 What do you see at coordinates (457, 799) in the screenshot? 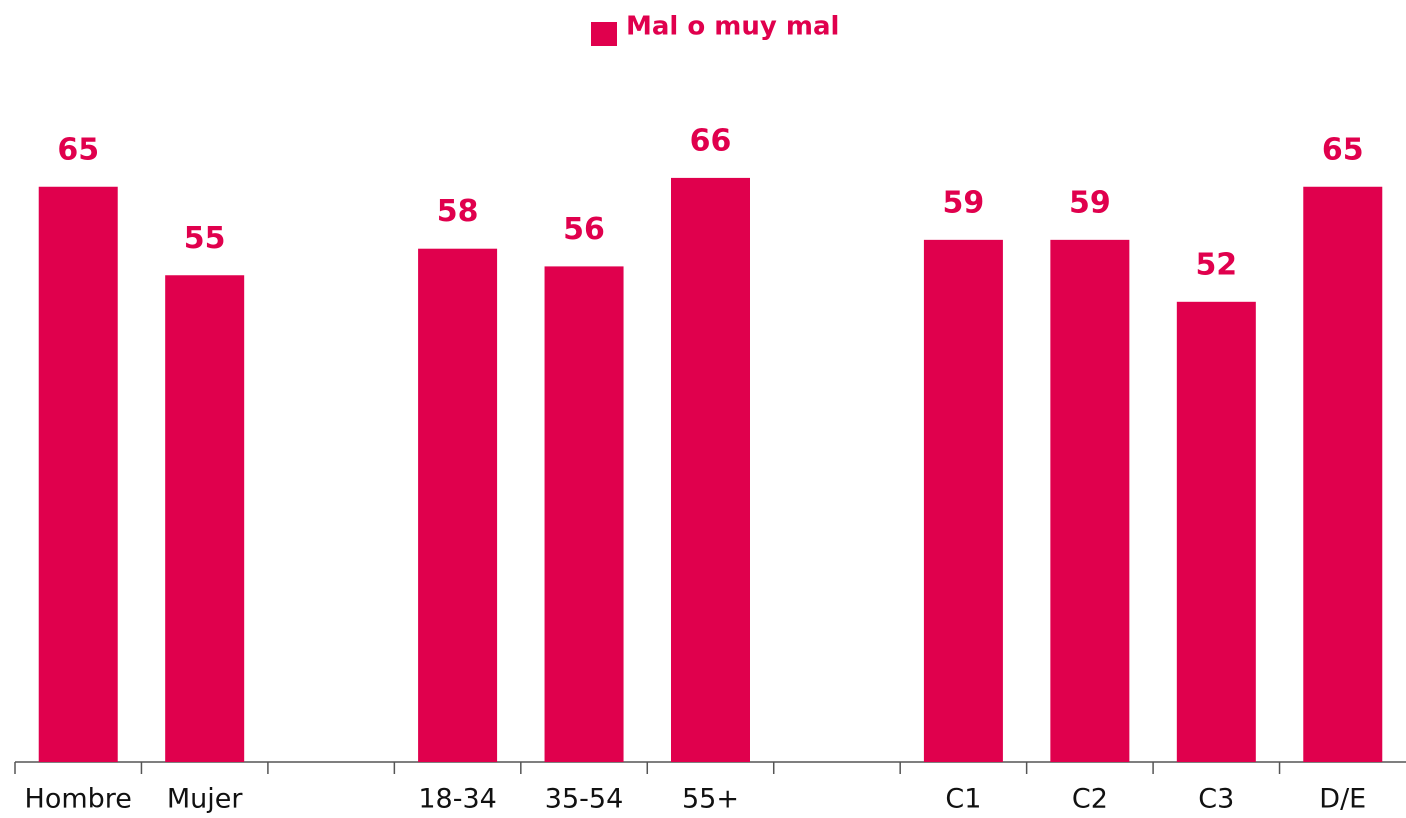
I see `x-tick-label: 18-34` at bounding box center [457, 799].